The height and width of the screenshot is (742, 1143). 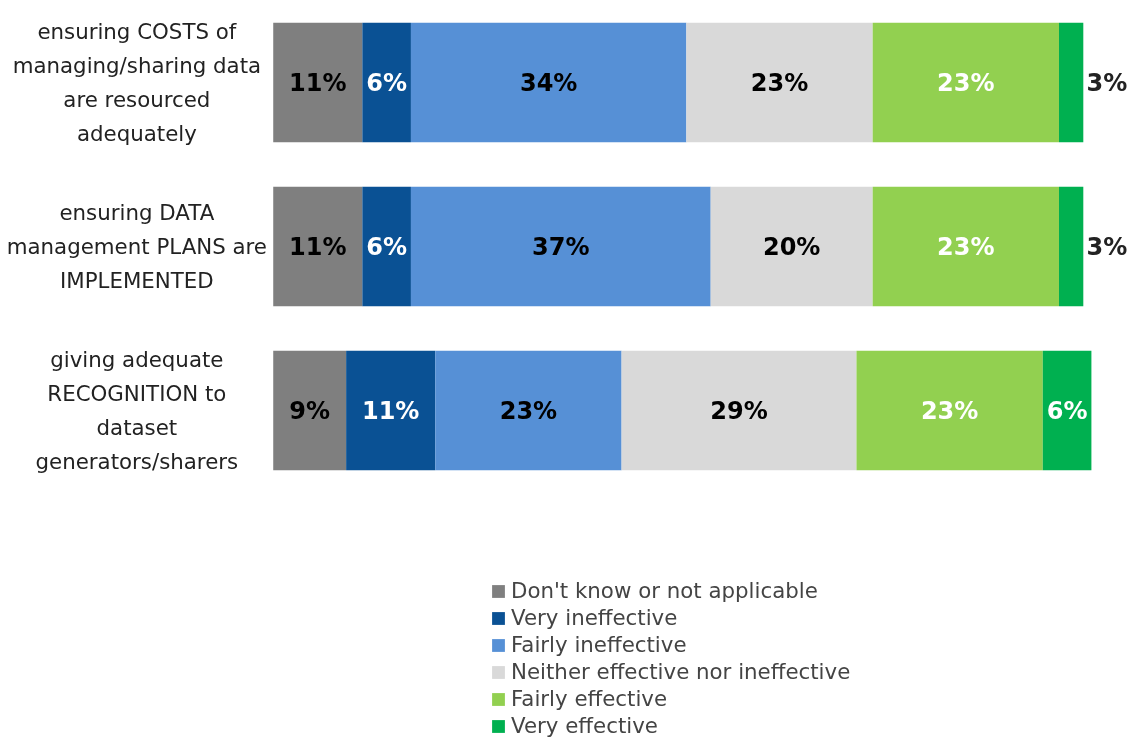 I want to click on legend-label: Neither effective nor ineffective, so click(x=681, y=671).